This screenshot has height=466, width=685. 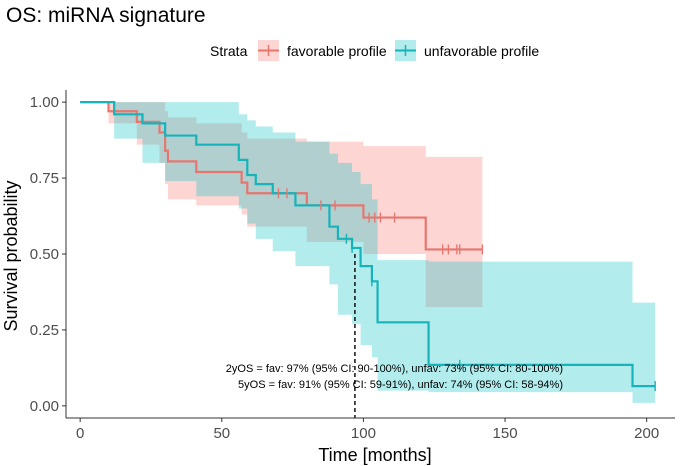 What do you see at coordinates (363, 433) in the screenshot?
I see `x-tick-label: 100` at bounding box center [363, 433].